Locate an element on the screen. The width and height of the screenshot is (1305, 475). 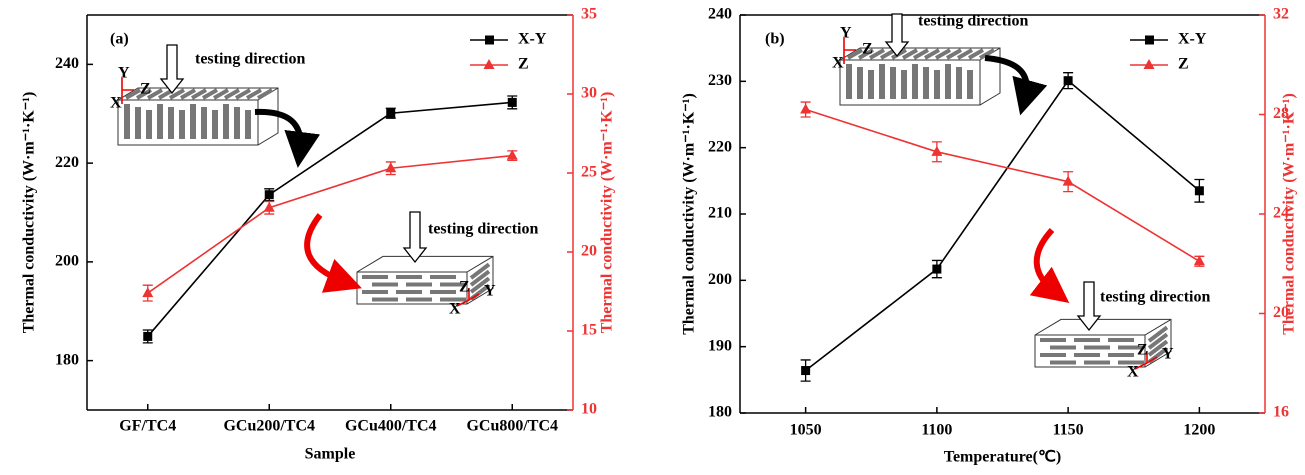
y-axis-title: Thermal conductivity (W·m⁻¹·K⁻¹) is located at coordinates (29, 213).